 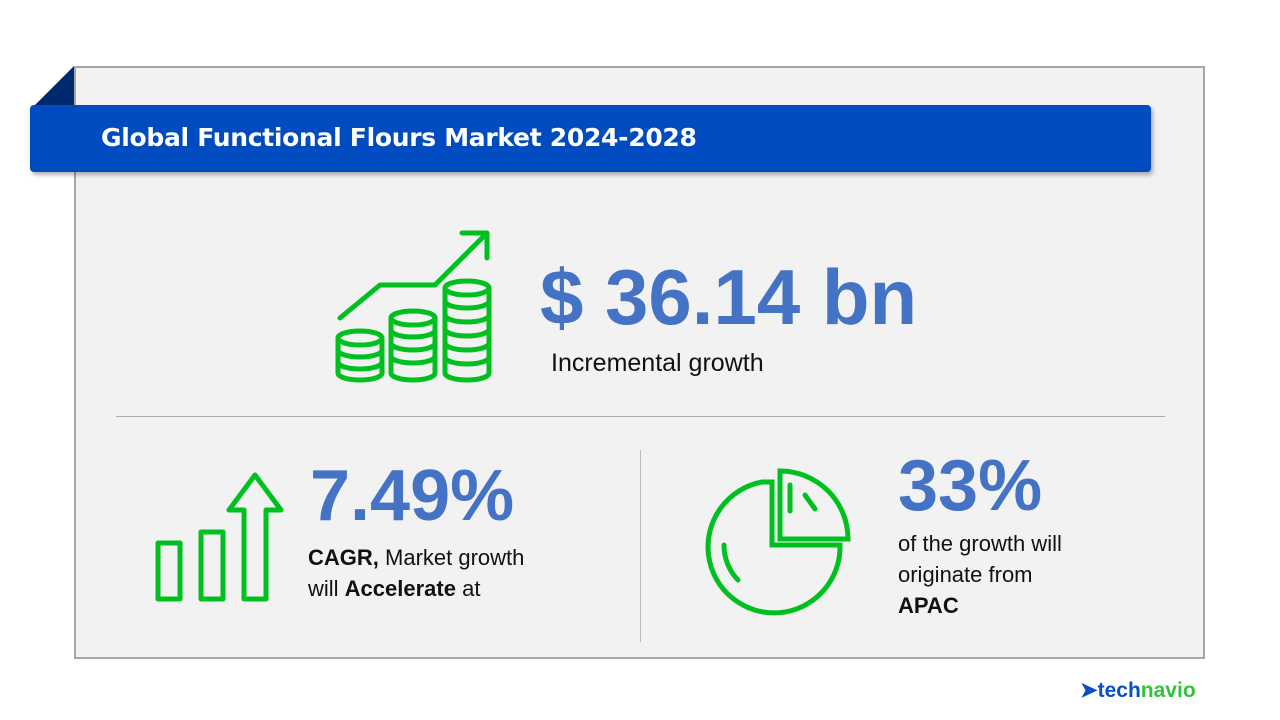 I want to click on divider-horizontal, so click(x=640, y=416).